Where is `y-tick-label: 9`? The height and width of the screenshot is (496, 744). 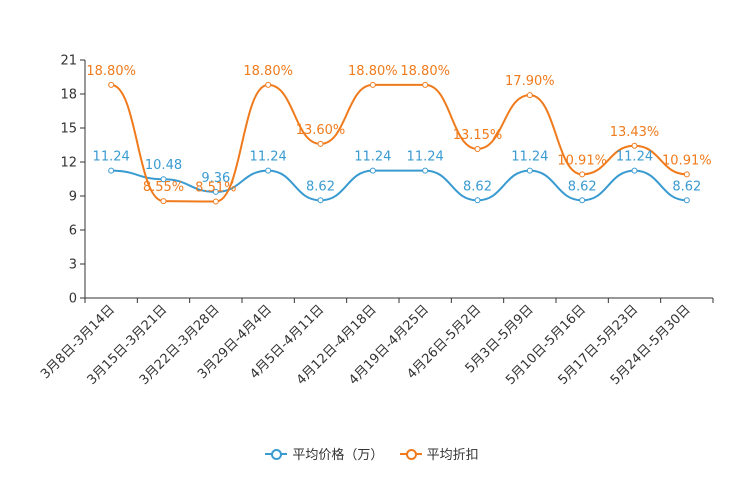 y-tick-label: 9 is located at coordinates (73, 197).